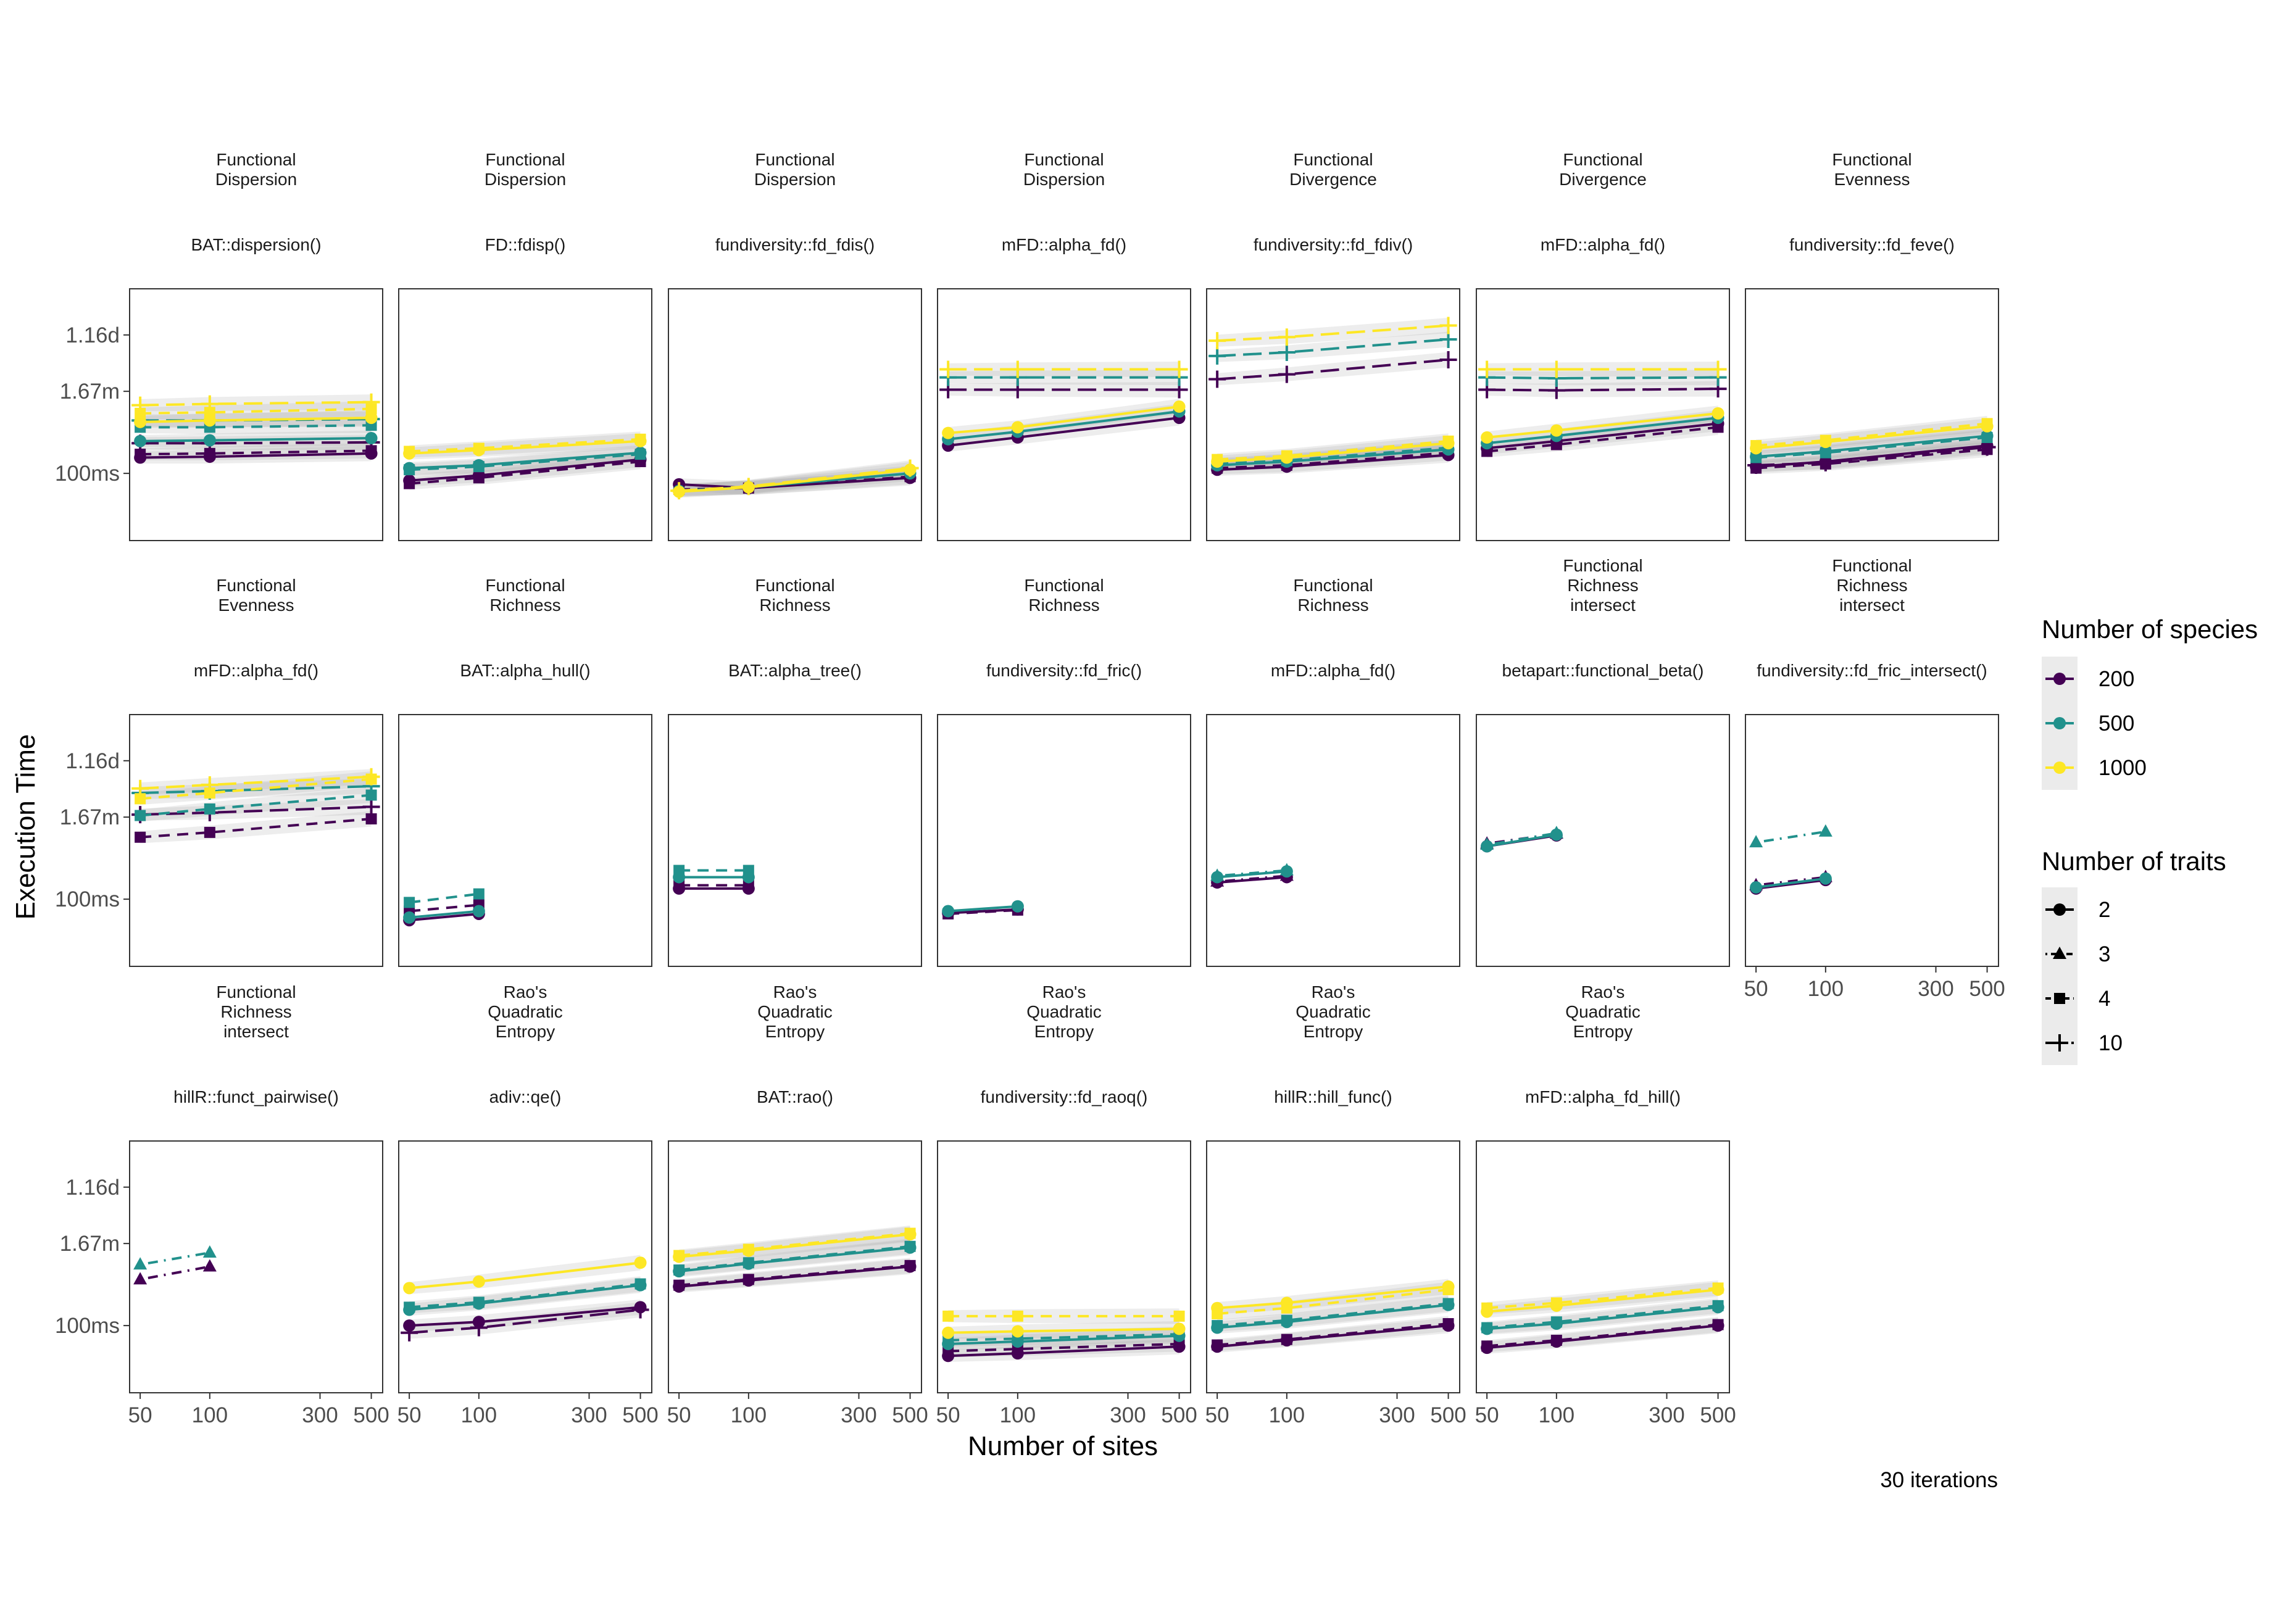 This screenshot has height=1618, width=2296. I want to click on x-tick-label: 50, so click(409, 1415).